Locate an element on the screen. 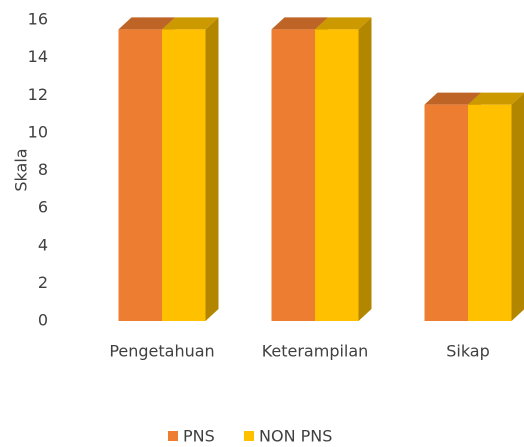 The width and height of the screenshot is (524, 447). y-tick-label: 8 is located at coordinates (43, 169).